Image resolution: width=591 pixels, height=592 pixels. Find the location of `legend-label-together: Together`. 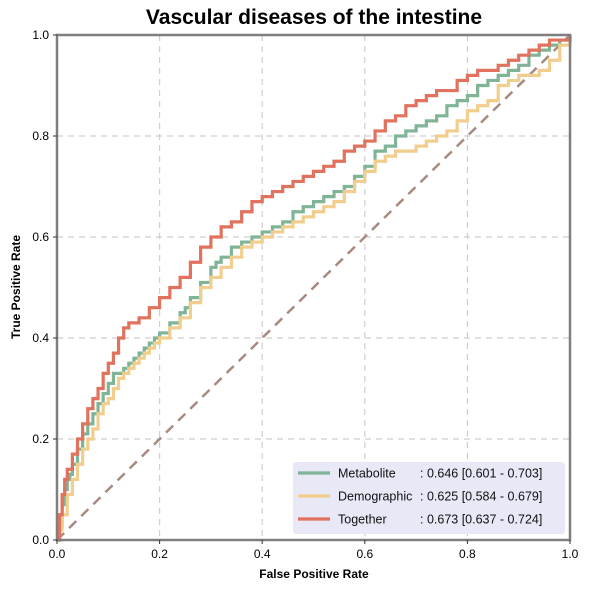

legend-label-together: Together is located at coordinates (362, 520).